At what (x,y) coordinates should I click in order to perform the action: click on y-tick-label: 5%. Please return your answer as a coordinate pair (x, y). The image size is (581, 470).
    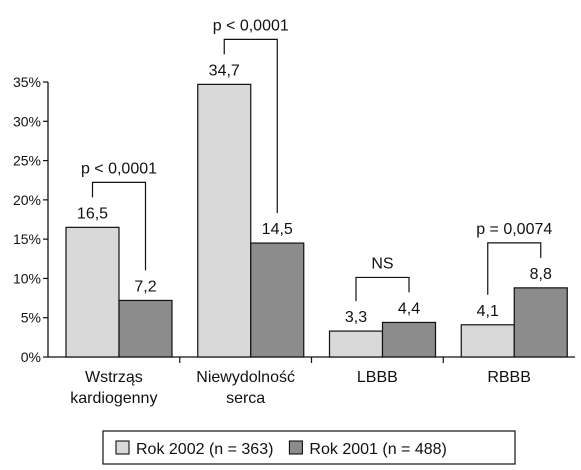
    Looking at the image, I should click on (31, 318).